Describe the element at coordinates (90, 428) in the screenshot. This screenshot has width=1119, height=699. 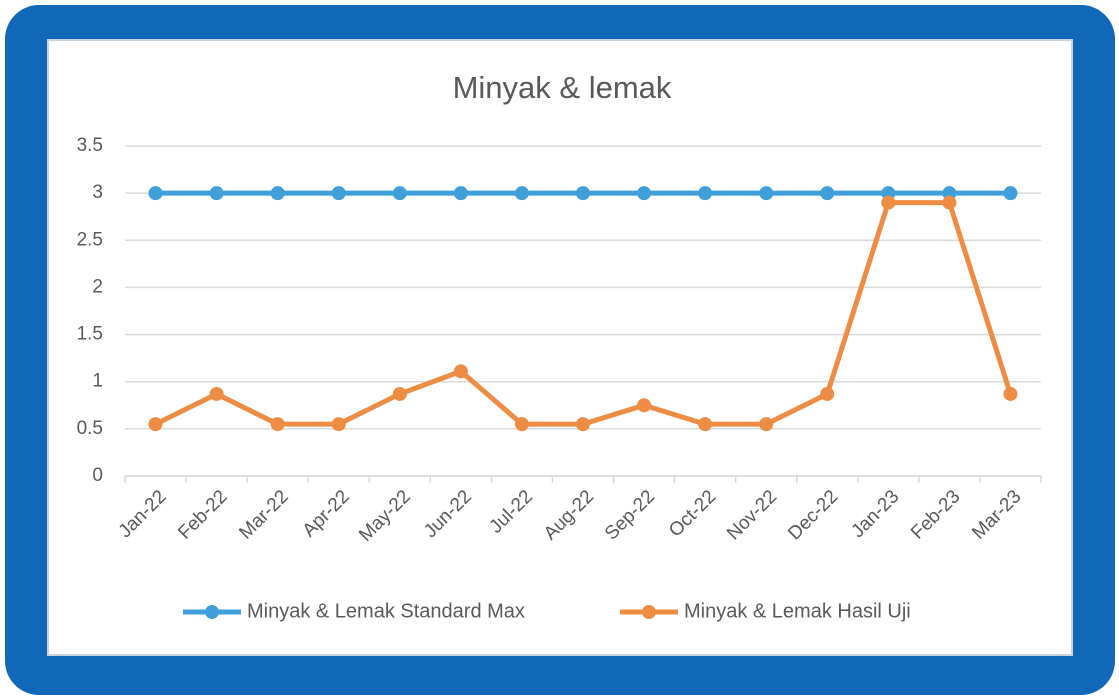
I see `y-tick-label: 0.5` at that location.